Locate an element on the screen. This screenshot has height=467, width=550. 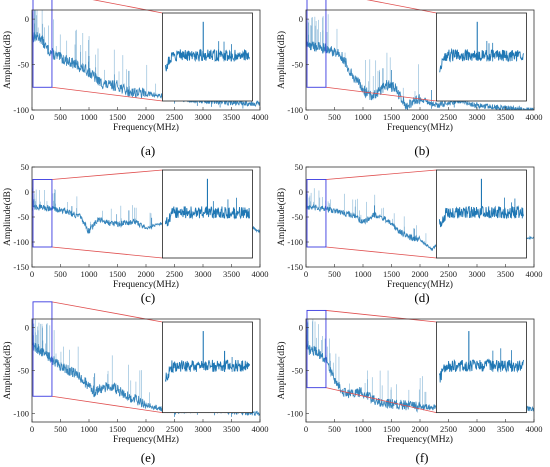
panel-label: (a) is located at coordinates (148, 150).